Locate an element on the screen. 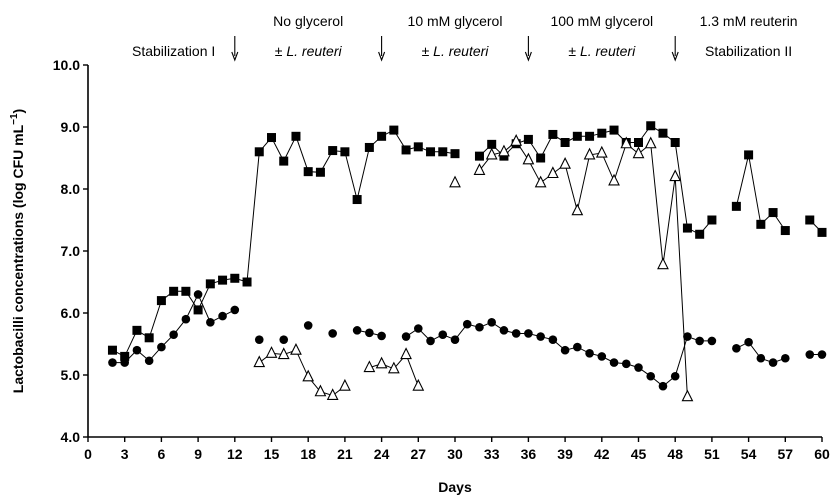 This screenshot has height=496, width=832. x-ticks: 0 3 6 9 12 15 18 21 24 27 30 33 36 39 42 45 48 51 54 57 60 is located at coordinates (457, 449).